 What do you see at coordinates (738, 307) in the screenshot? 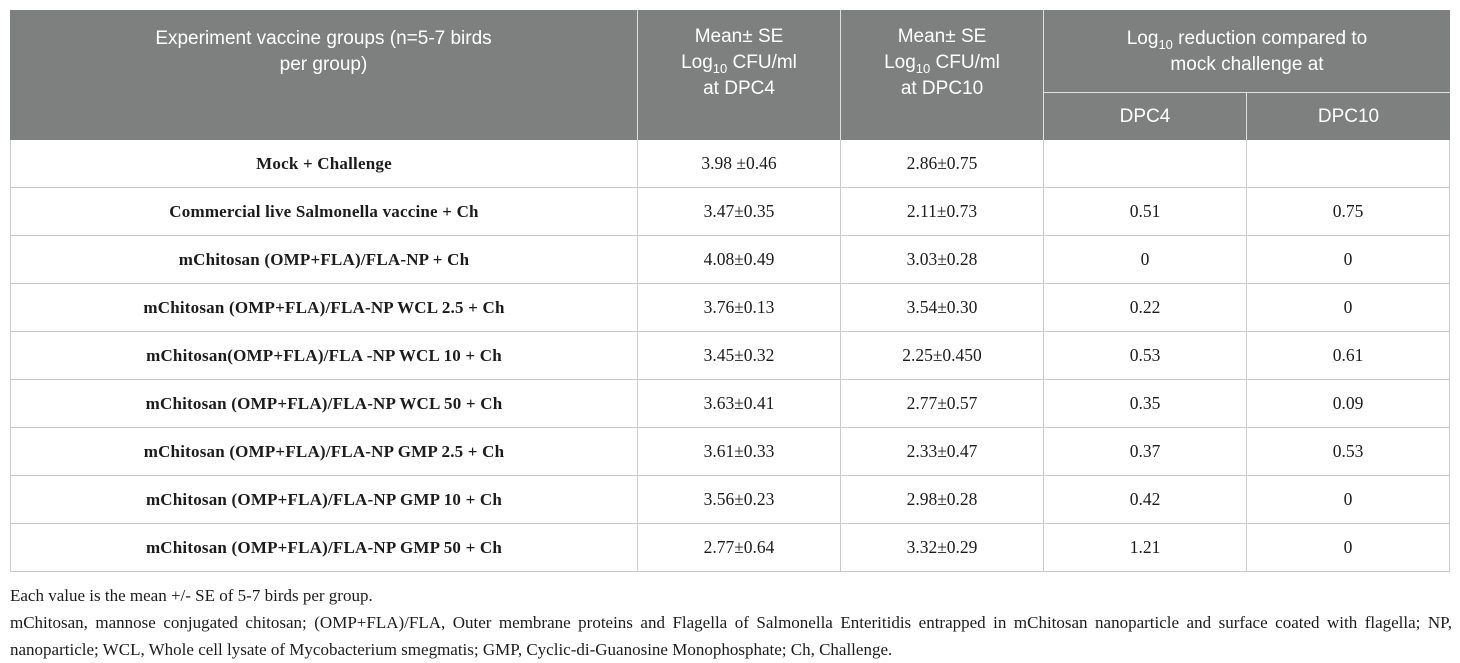
I see `cell-mean-dpc4: 3.76±0.13` at bounding box center [738, 307].